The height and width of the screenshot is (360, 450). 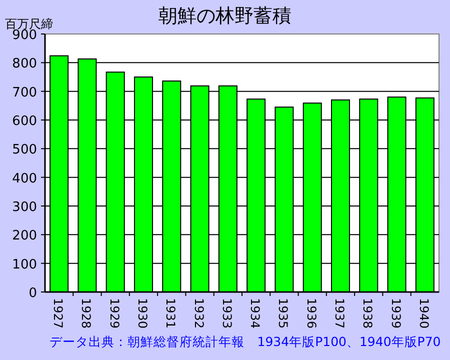 I want to click on x-tick-label: 1937, so click(x=339, y=313).